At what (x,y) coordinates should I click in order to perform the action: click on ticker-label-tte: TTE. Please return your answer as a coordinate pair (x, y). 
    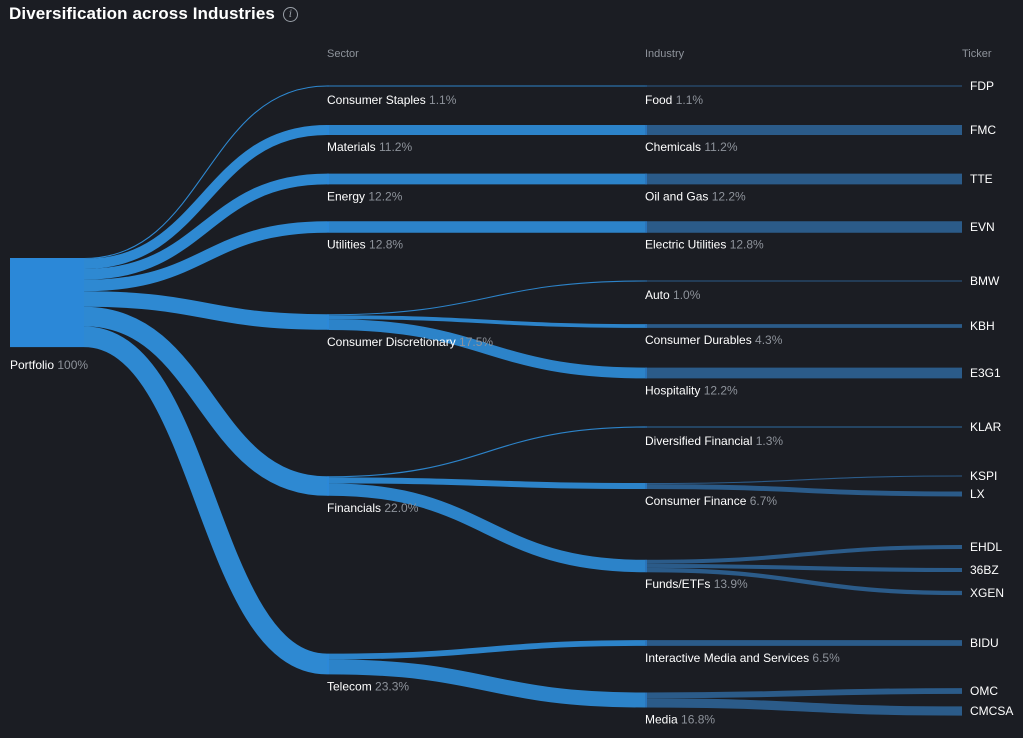
    Looking at the image, I should click on (981, 179).